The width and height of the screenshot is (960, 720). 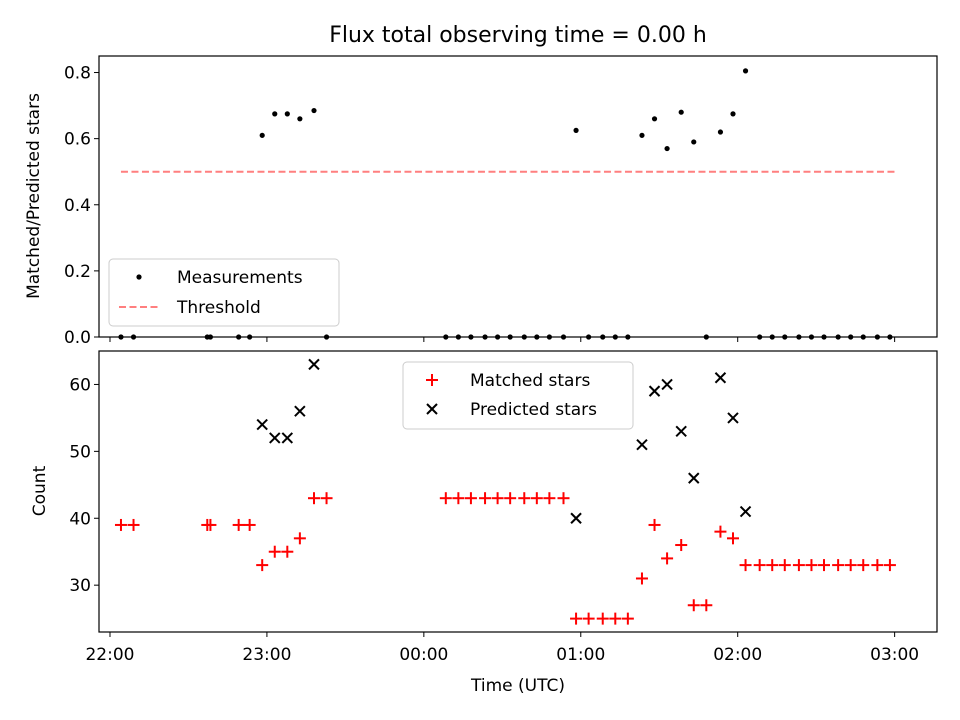 What do you see at coordinates (218, 308) in the screenshot?
I see `legend-label-threshold: Threshold` at bounding box center [218, 308].